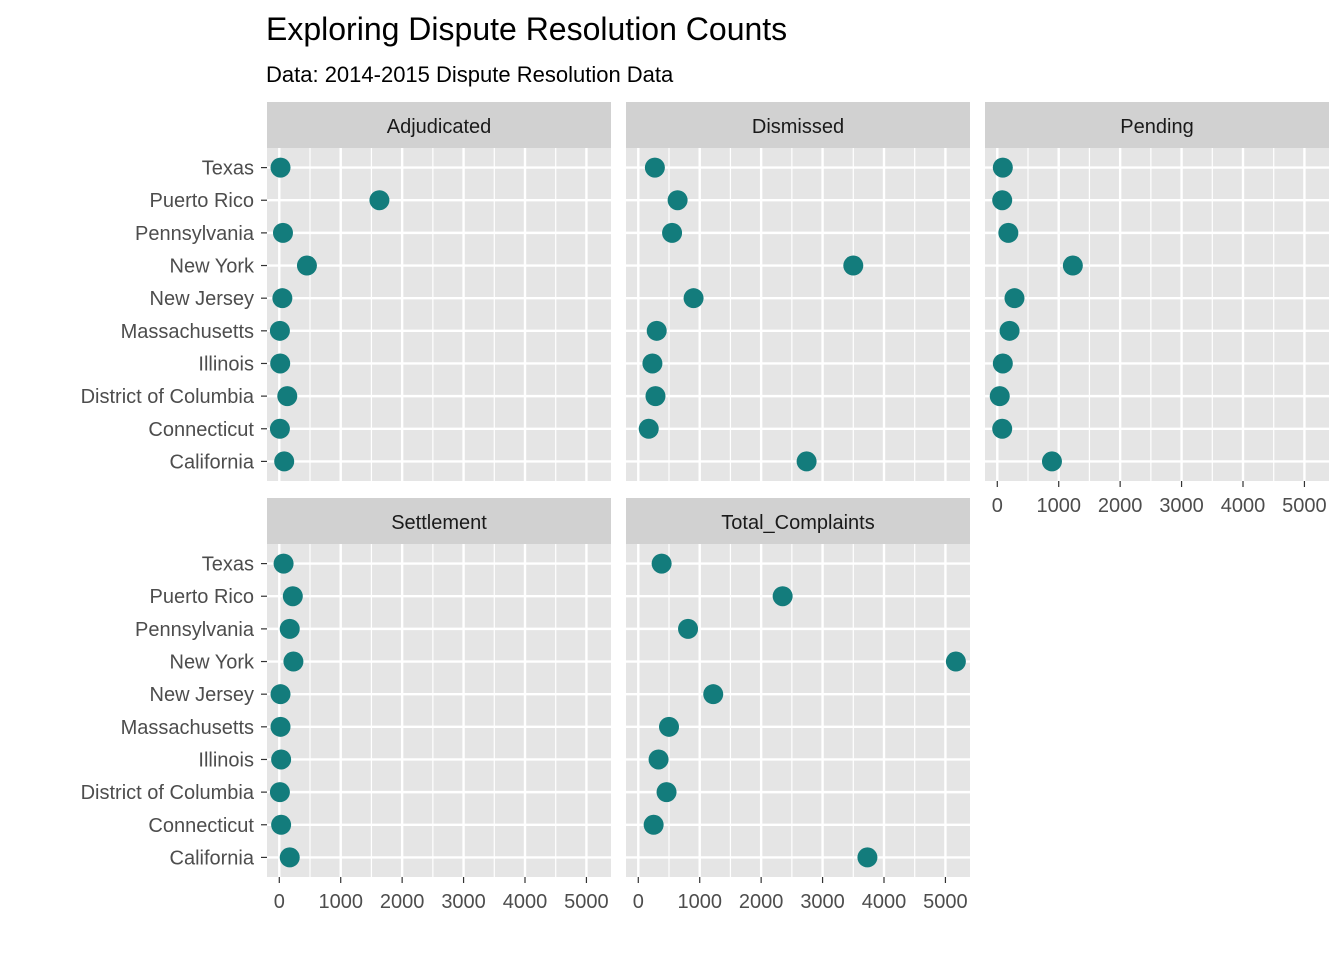 The height and width of the screenshot is (965, 1344). What do you see at coordinates (280, 363) in the screenshot?
I see `point-adjudicated-illinois` at bounding box center [280, 363].